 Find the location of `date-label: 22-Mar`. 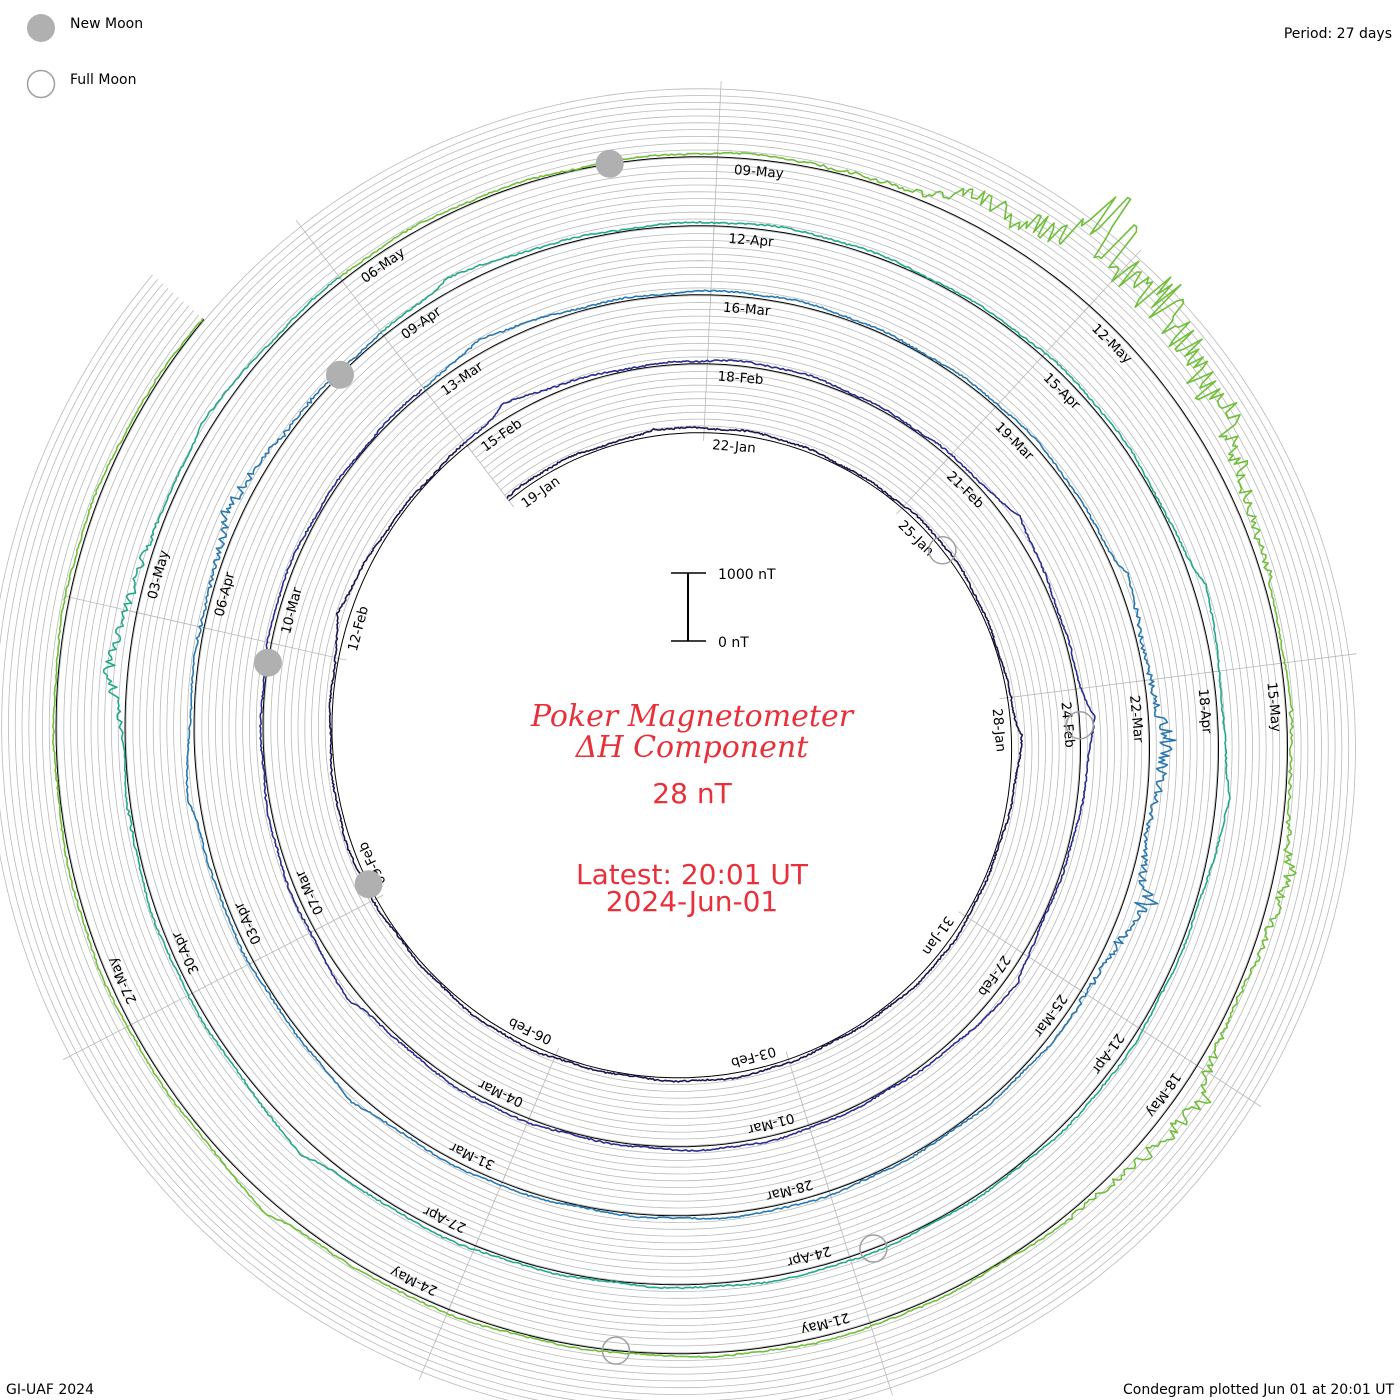

date-label: 22-Mar is located at coordinates (1136, 719).